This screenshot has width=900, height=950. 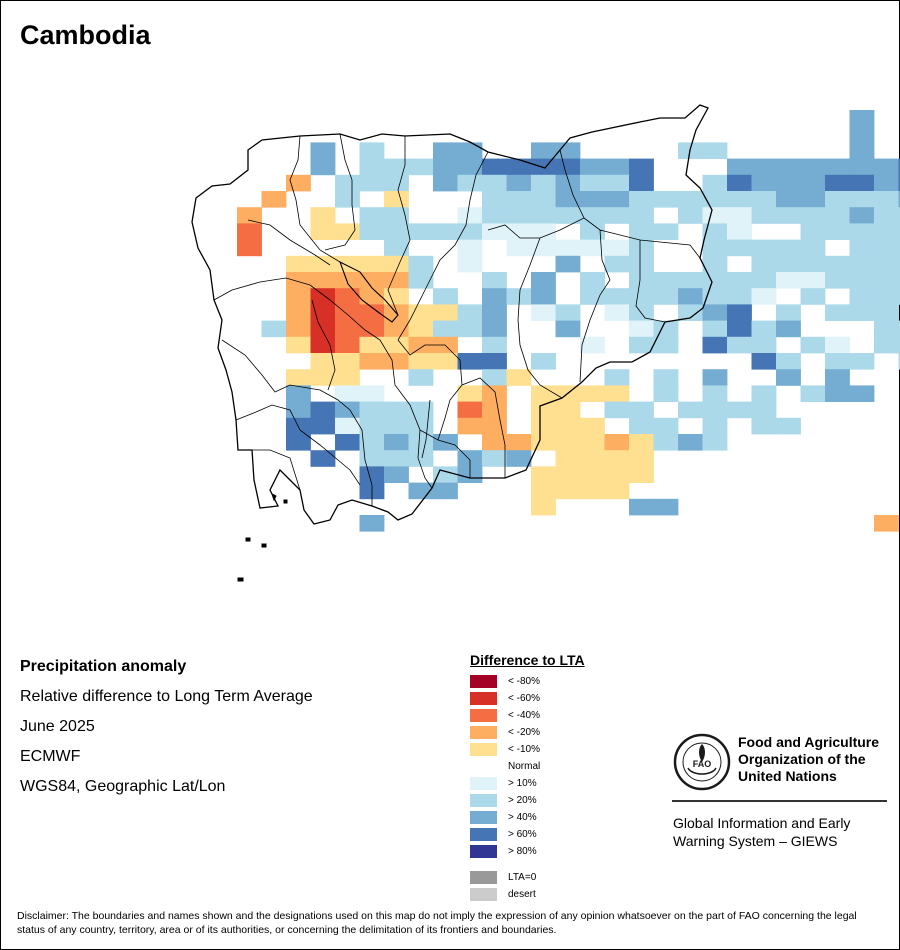 What do you see at coordinates (527, 766) in the screenshot?
I see `legend-item-row: Normal` at bounding box center [527, 766].